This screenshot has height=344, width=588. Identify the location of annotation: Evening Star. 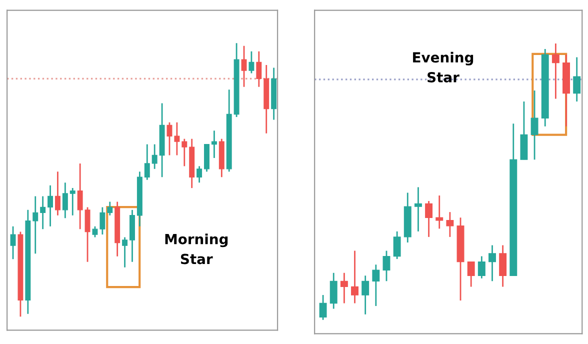
(443, 67).